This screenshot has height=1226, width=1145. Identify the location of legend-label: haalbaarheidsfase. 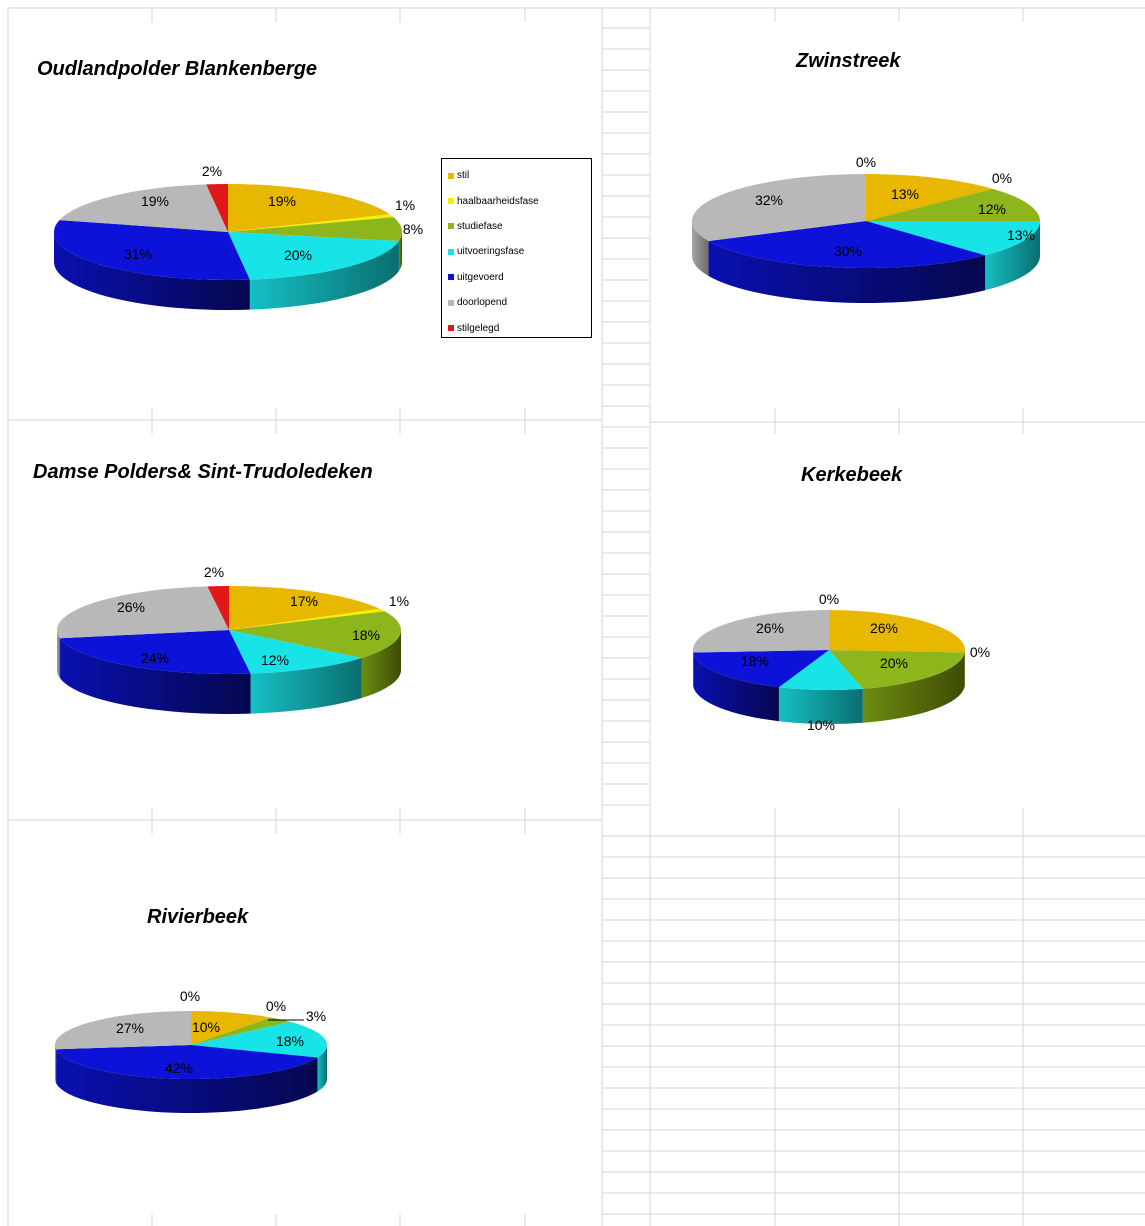
(498, 201).